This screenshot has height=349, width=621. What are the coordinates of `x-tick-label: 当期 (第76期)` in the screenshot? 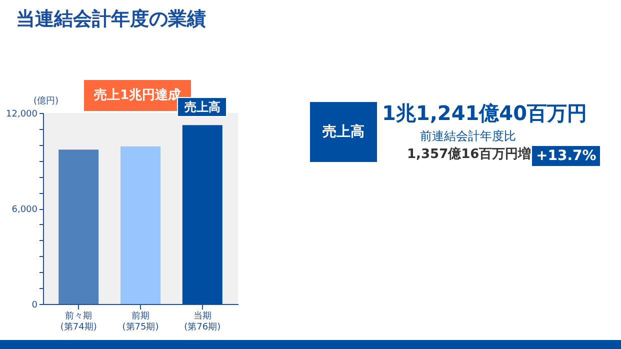 It's located at (202, 321).